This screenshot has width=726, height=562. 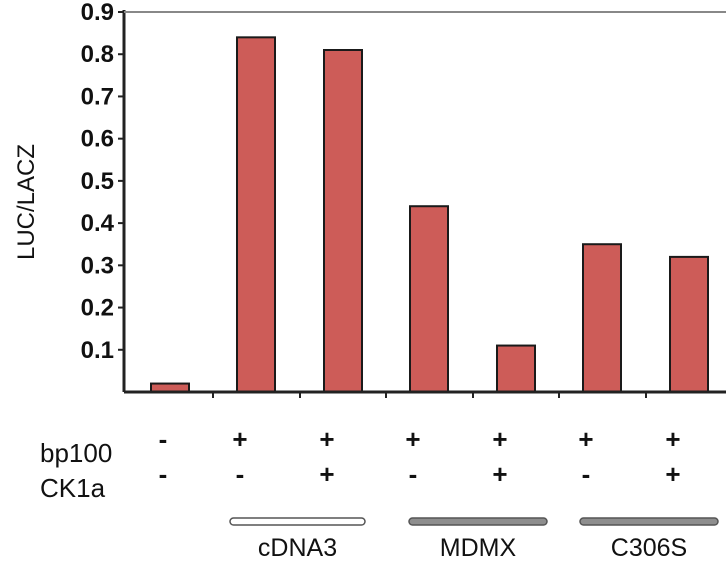 What do you see at coordinates (97, 308) in the screenshot?
I see `y-tick-label: 0.2` at bounding box center [97, 308].